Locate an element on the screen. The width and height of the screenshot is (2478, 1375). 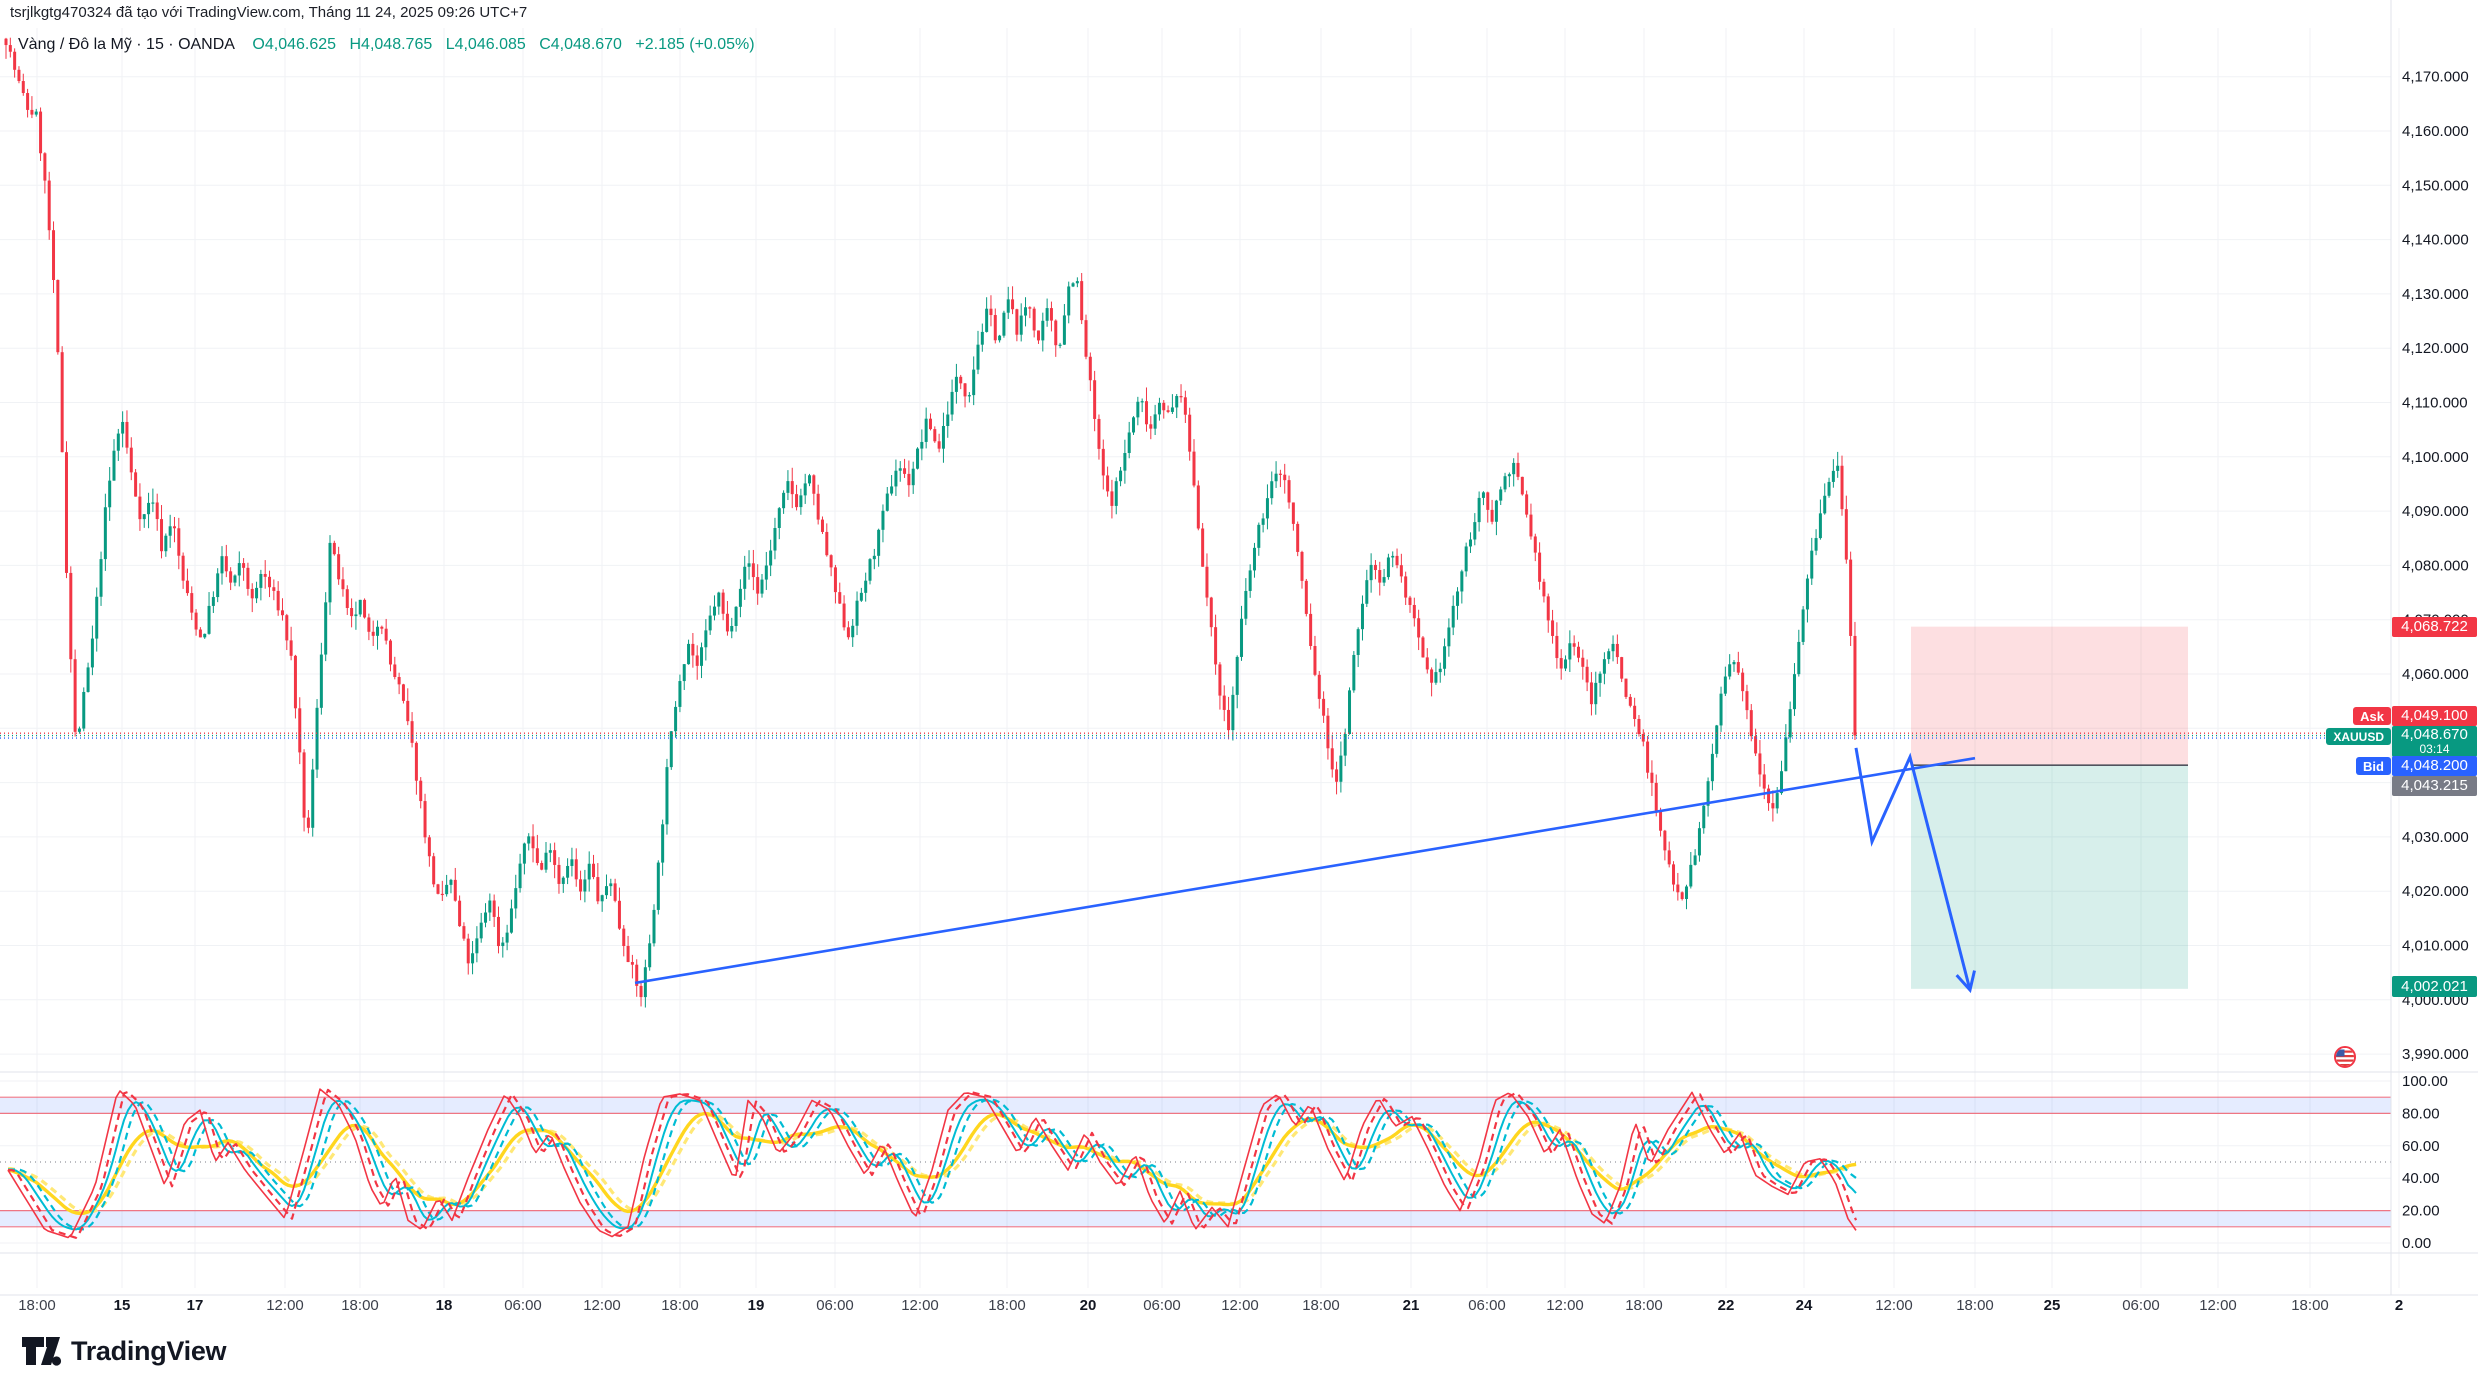
risk-zone is located at coordinates (2049, 696).